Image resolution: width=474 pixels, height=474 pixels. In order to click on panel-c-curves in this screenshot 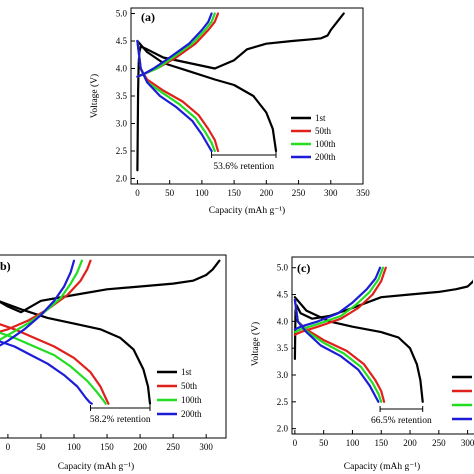, I will do `click(383, 334)`.